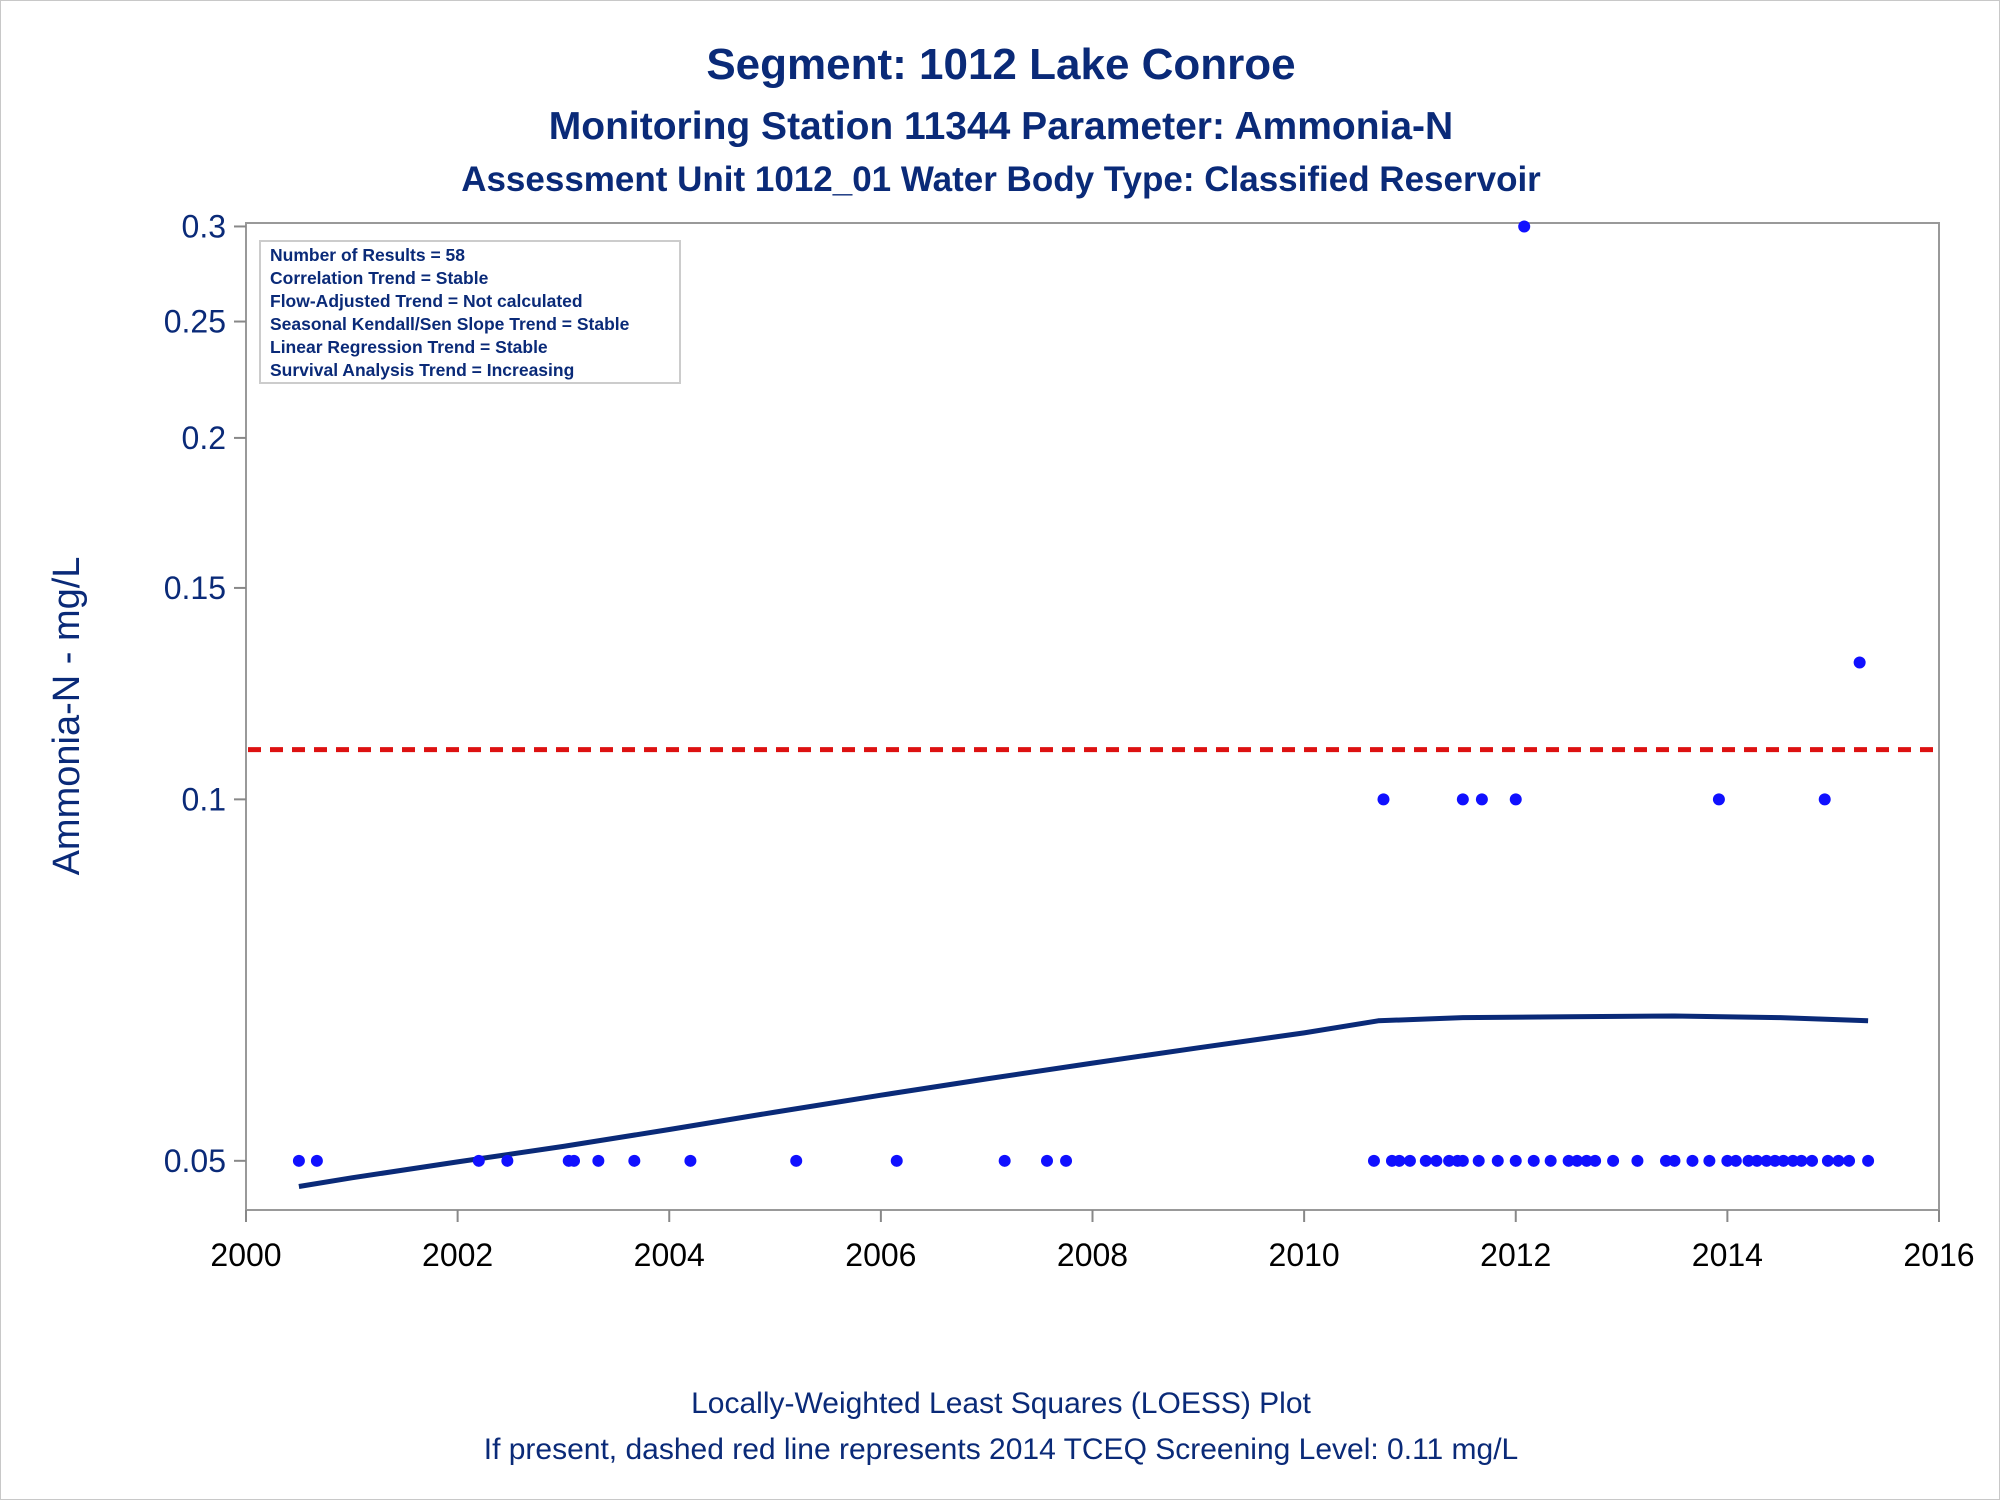 The width and height of the screenshot is (2000, 1501). I want to click on summary-flow-adjusted-trend: Flow-Adjusted Trend = Not calculated, so click(426, 301).